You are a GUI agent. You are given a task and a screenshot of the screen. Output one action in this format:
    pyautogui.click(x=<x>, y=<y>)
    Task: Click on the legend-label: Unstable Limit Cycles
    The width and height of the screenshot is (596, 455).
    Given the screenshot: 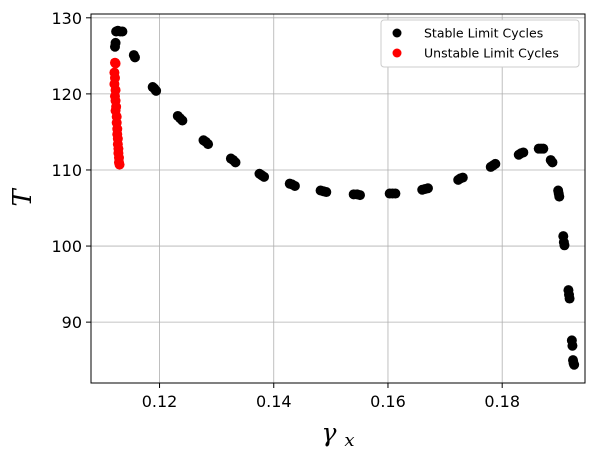 What is the action you would take?
    pyautogui.click(x=491, y=53)
    